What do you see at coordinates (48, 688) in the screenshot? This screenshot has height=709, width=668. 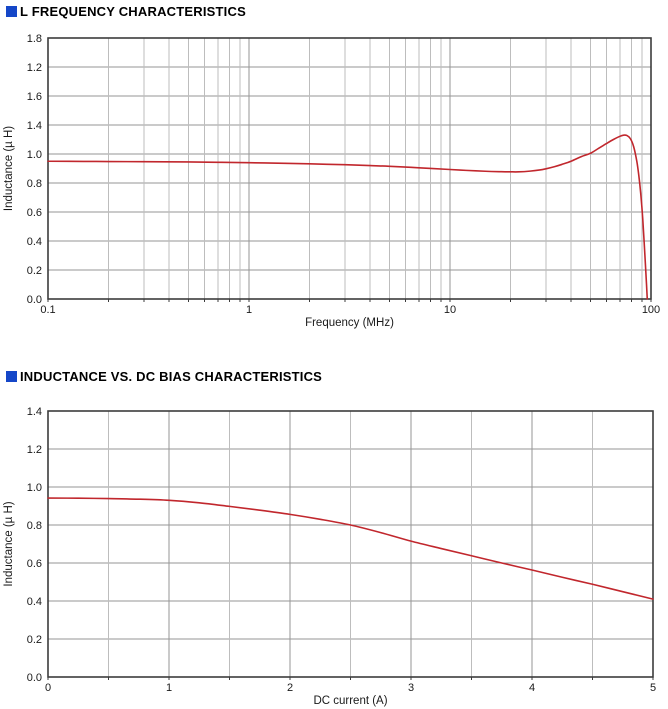 I see `svg-text: 0` at bounding box center [48, 688].